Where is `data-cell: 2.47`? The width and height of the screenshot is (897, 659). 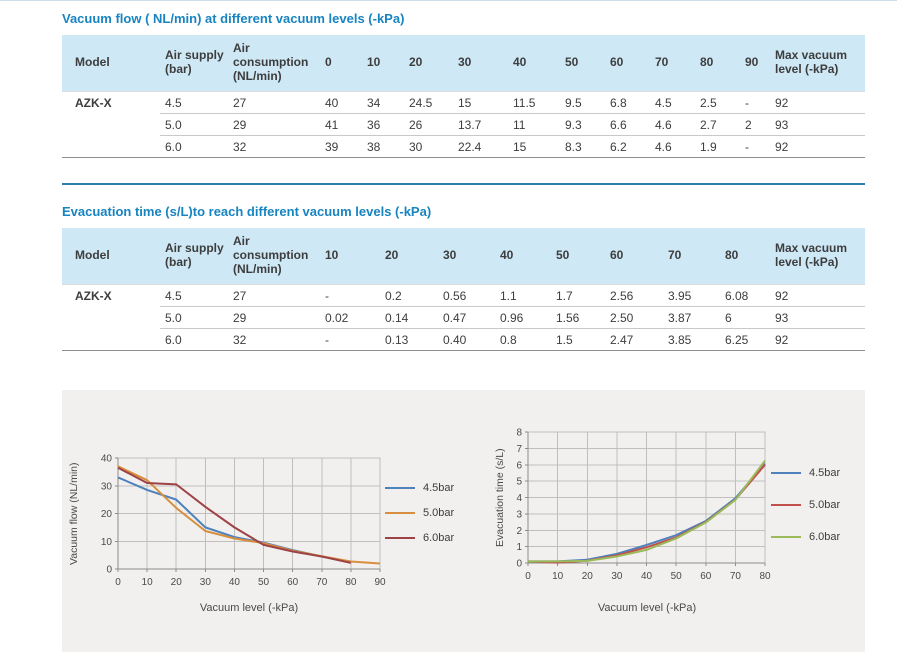
data-cell: 2.47 is located at coordinates (622, 339).